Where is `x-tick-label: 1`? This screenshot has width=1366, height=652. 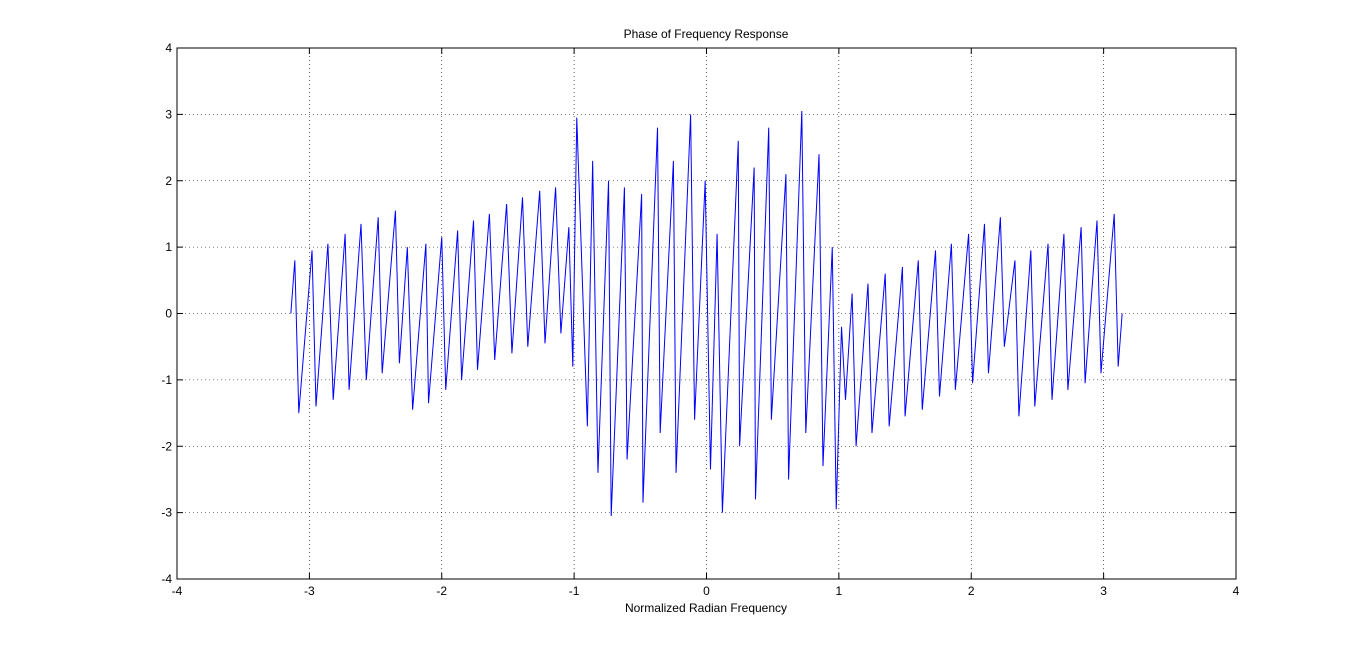 x-tick-label: 1 is located at coordinates (839, 591).